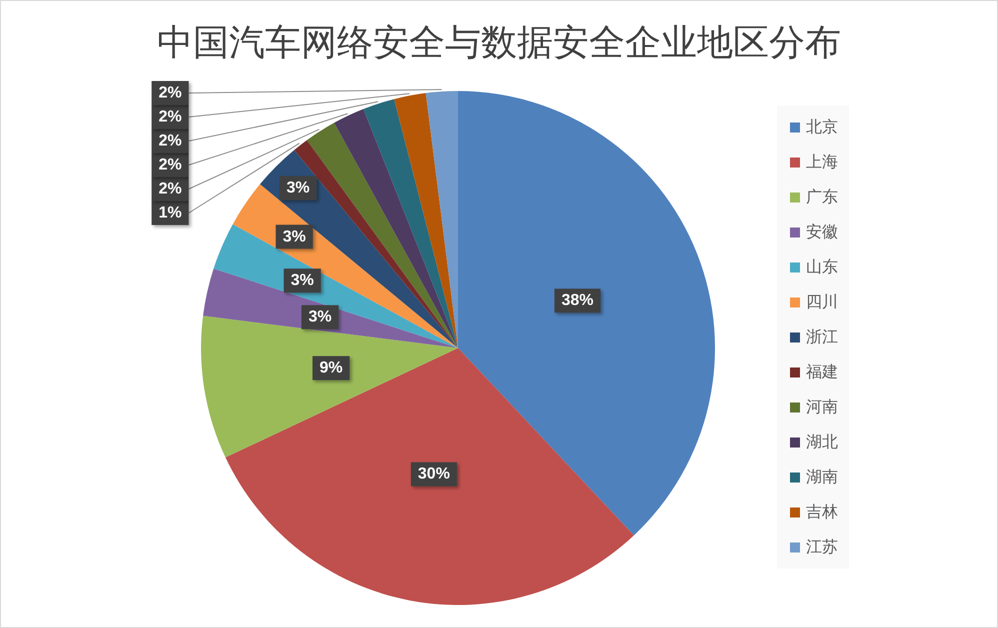  Describe the element at coordinates (170, 213) in the screenshot. I see `data-label: 1%` at that location.